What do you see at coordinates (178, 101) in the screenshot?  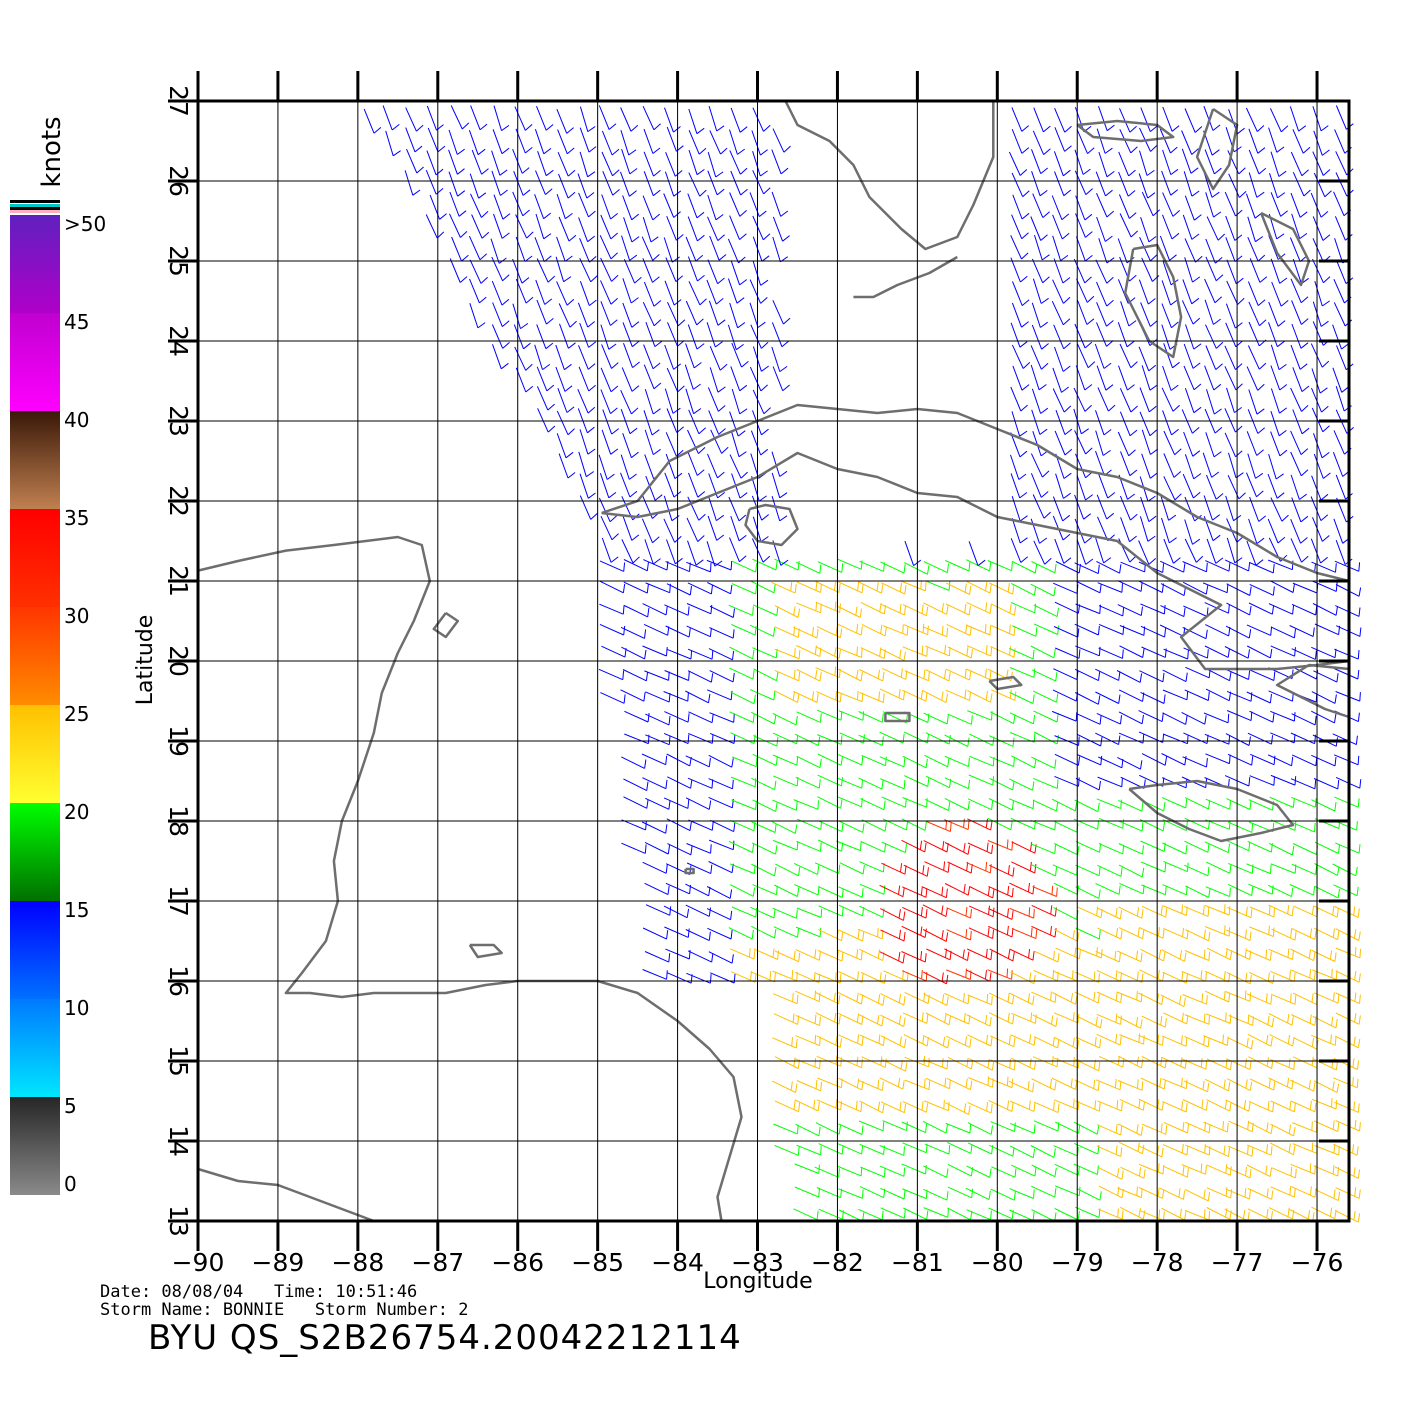 I see `y-tick-label: 27` at bounding box center [178, 101].